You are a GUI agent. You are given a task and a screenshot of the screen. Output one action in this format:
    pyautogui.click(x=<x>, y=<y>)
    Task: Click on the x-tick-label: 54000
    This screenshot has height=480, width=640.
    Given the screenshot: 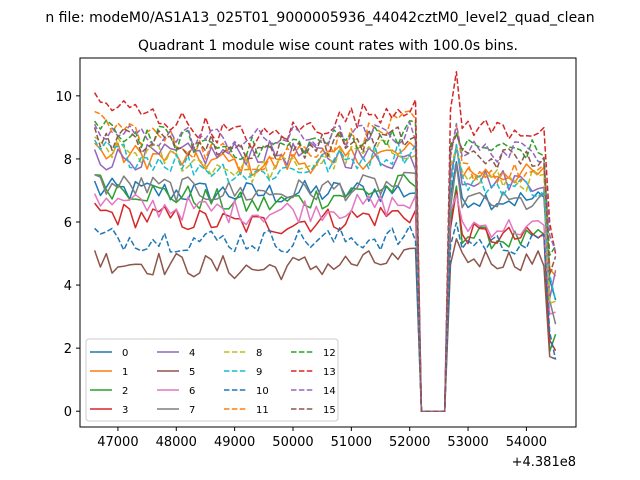 What is the action you would take?
    pyautogui.click(x=526, y=442)
    